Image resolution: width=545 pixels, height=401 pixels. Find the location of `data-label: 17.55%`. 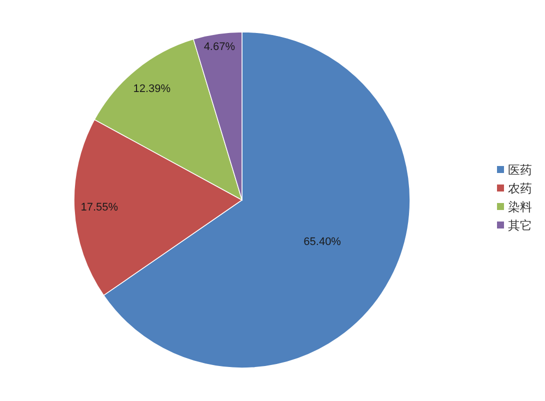

data-label: 17.55% is located at coordinates (99, 207).